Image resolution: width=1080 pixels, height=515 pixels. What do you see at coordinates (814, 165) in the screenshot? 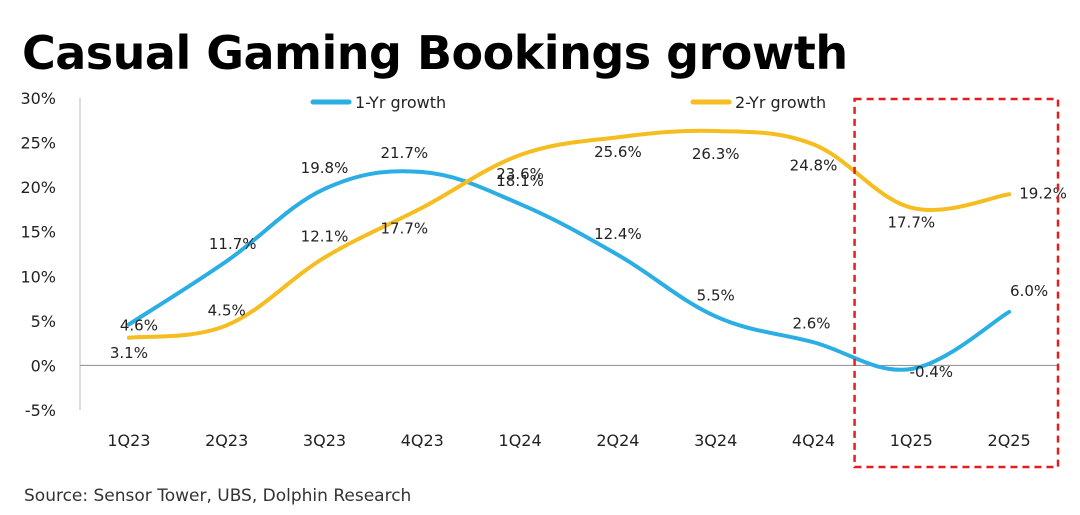
I see `data-label: 24.8%` at bounding box center [814, 165].